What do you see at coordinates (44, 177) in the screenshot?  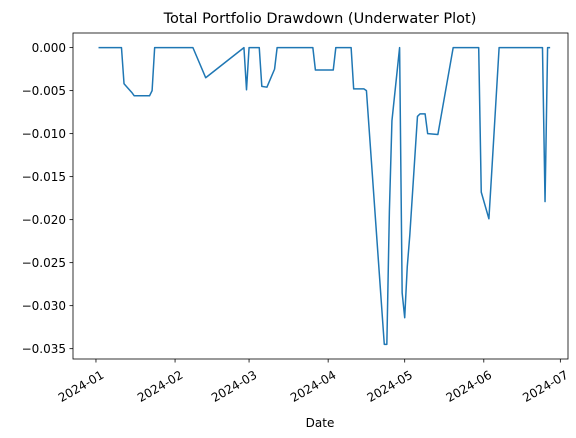 I see `y-tick-label: −0.015` at bounding box center [44, 177].